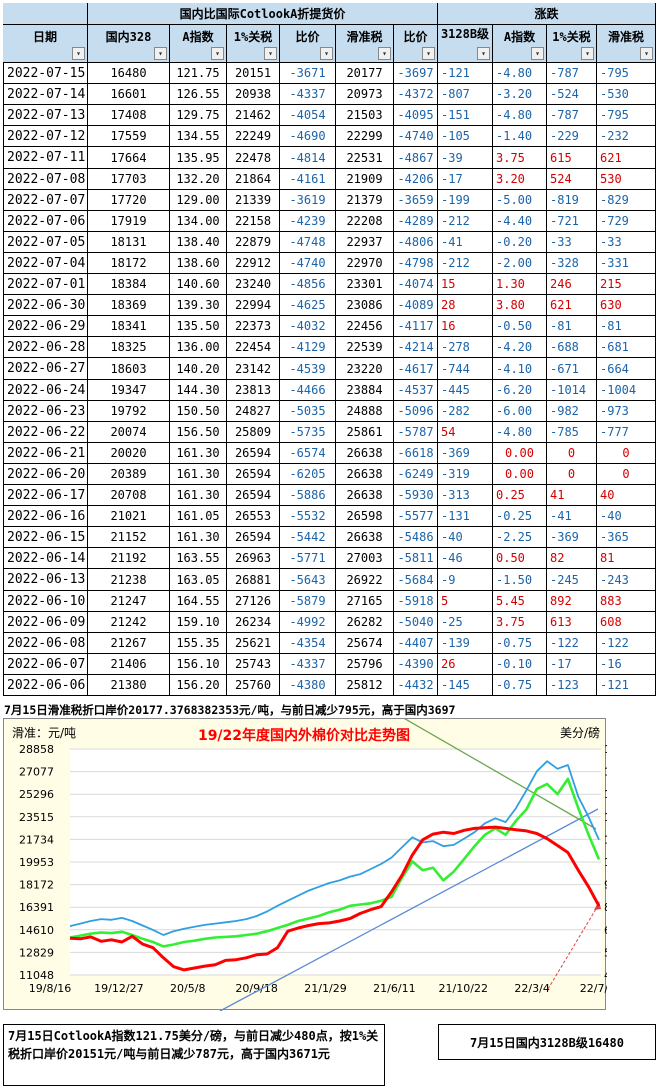  Describe the element at coordinates (129, 369) in the screenshot. I see `table-cell-domestic: 18603` at that location.